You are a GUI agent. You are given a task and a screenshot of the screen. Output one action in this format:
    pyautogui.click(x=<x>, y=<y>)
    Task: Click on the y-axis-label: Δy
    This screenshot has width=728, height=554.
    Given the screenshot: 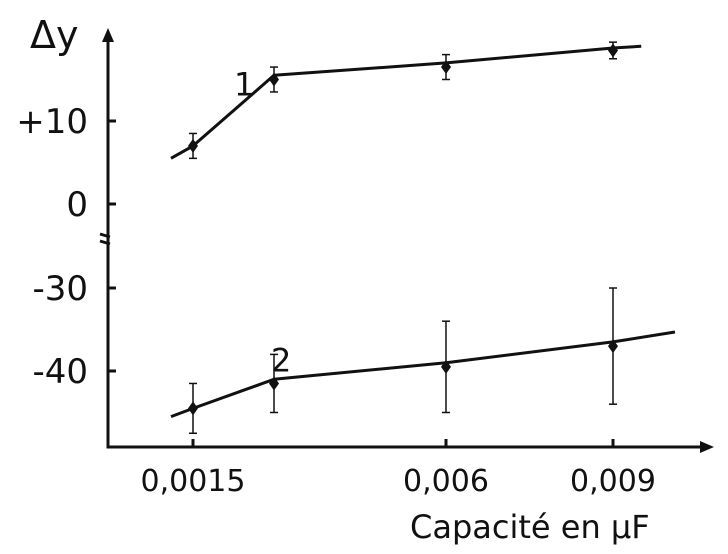 What is the action you would take?
    pyautogui.click(x=54, y=35)
    